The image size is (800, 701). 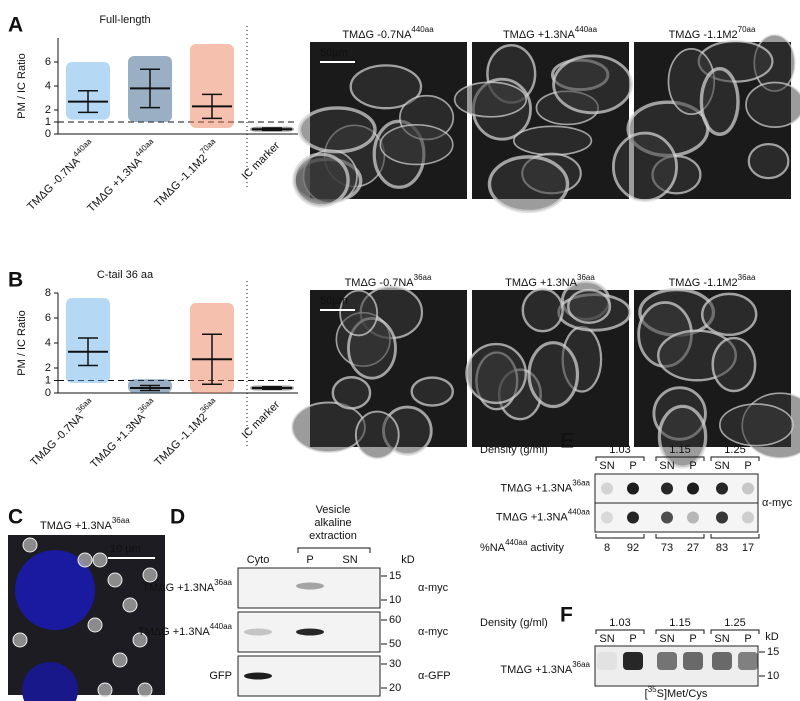 I want to click on image-title-text: TMΔG +1.3NA, so click(x=76, y=526).